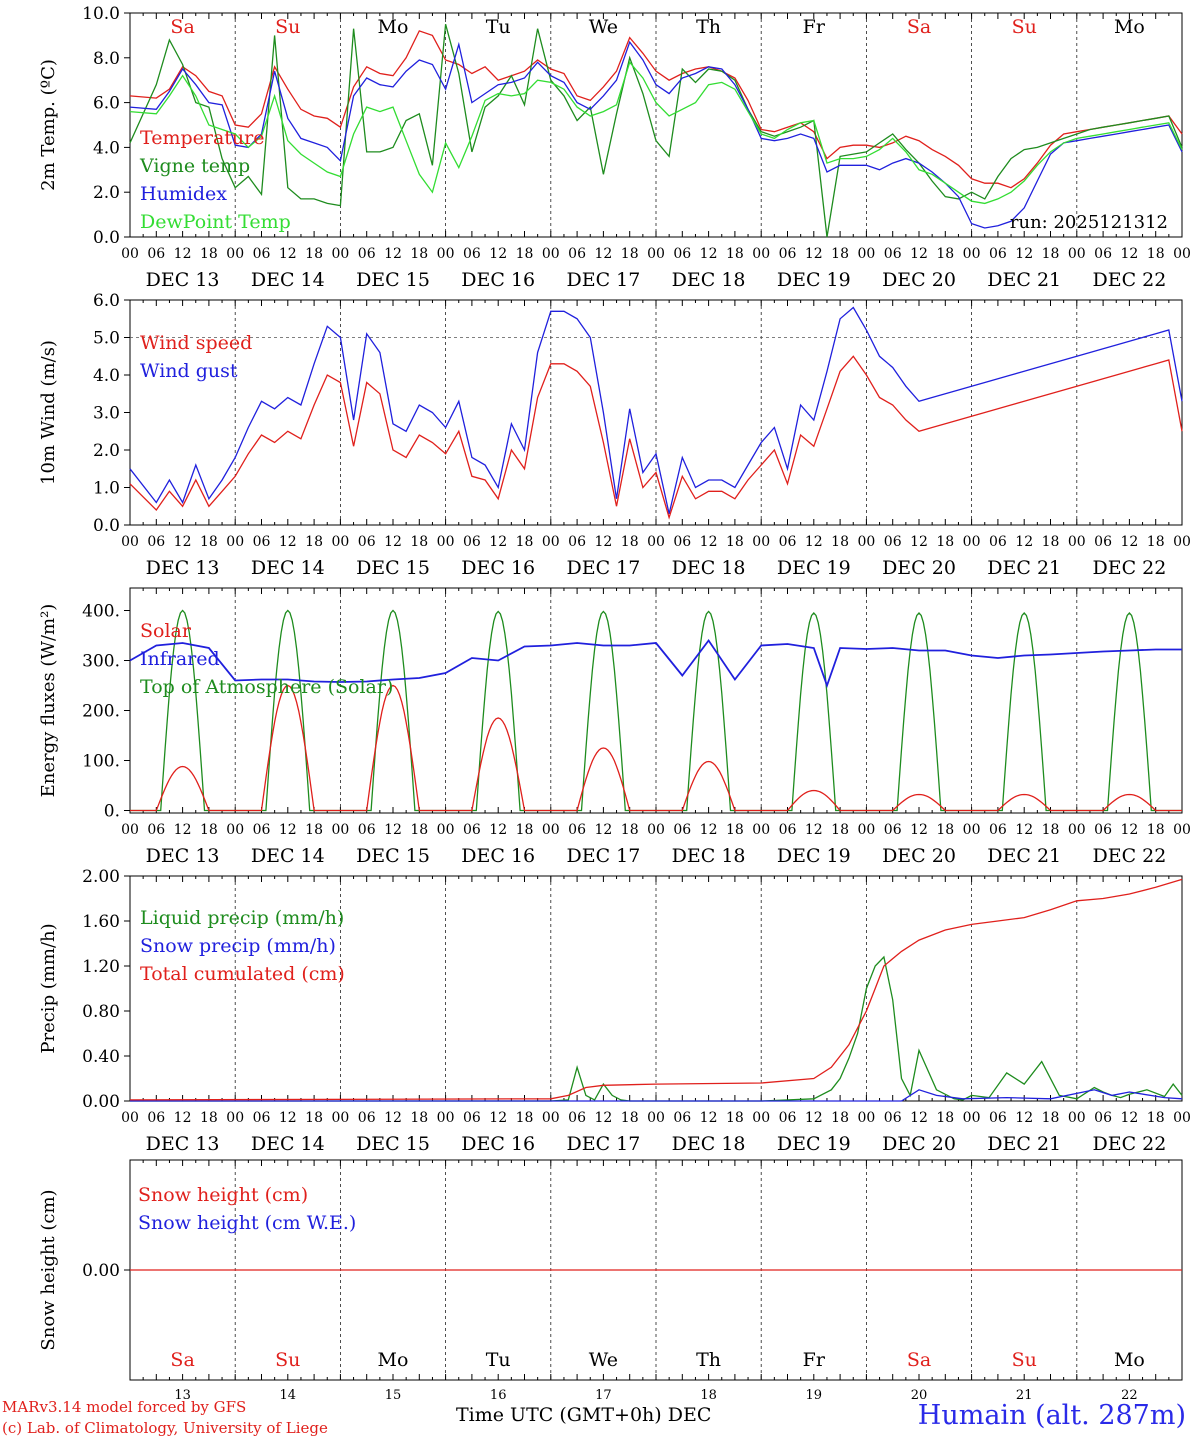 Image resolution: width=1194 pixels, height=1440 pixels. Describe the element at coordinates (1129, 27) in the screenshot. I see `weekday-label: Mo` at that location.